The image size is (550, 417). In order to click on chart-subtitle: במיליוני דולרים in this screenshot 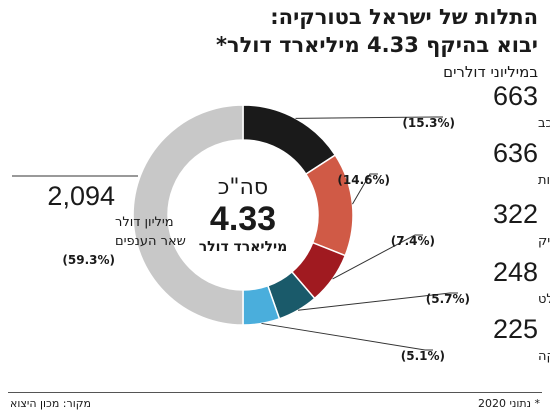, I will do `click(490, 72)`.